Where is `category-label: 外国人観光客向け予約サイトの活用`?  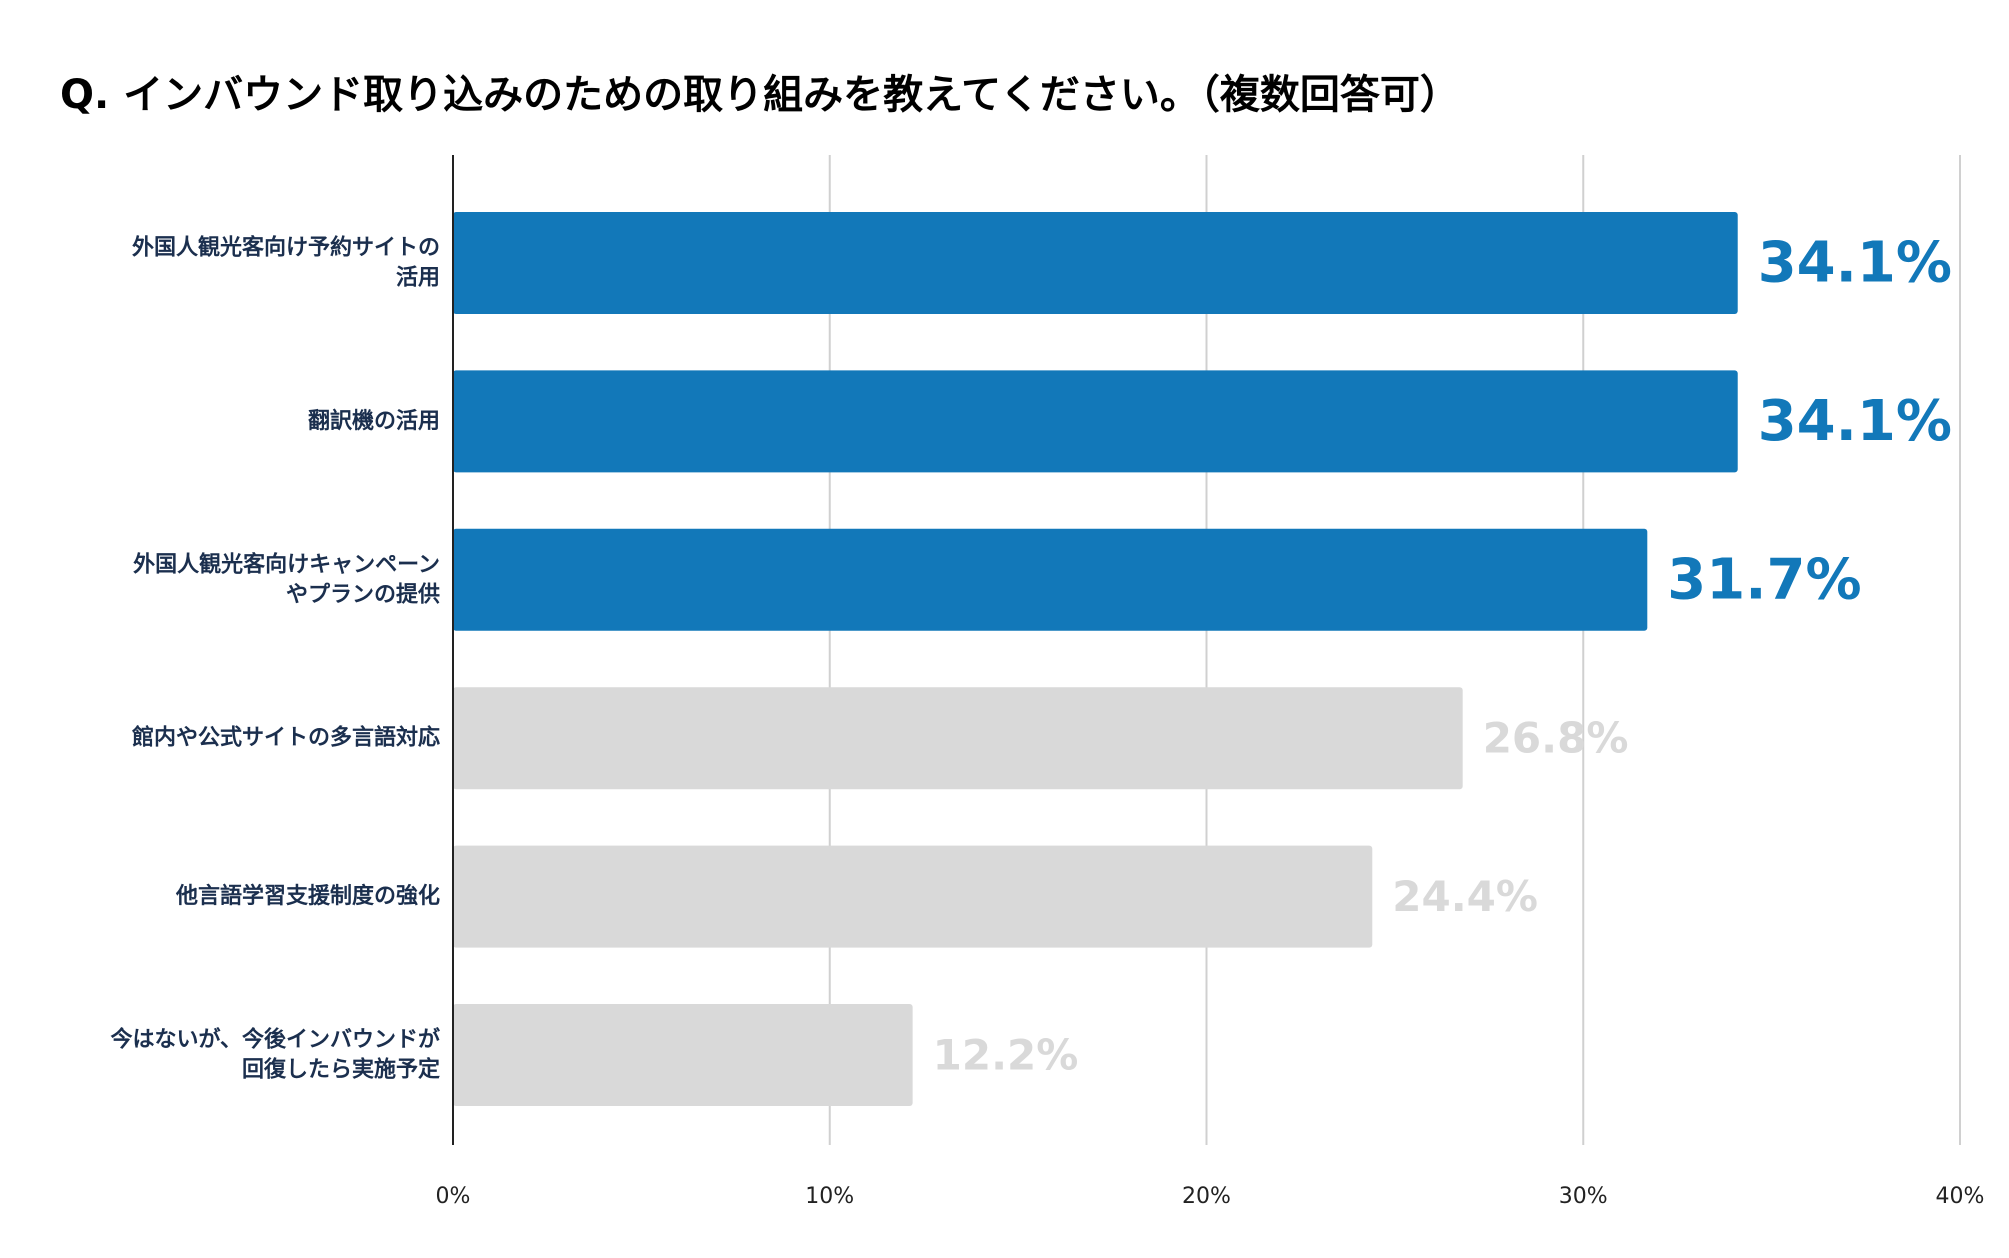
category-label: 外国人観光客向け予約サイトの活用 is located at coordinates (286, 263).